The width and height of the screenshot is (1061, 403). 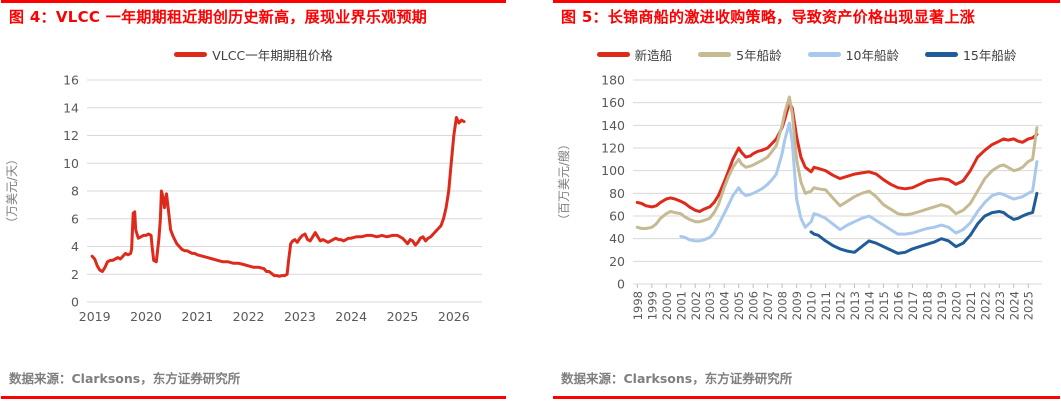 I want to click on legend-item: 5年船龄, so click(x=740, y=54).